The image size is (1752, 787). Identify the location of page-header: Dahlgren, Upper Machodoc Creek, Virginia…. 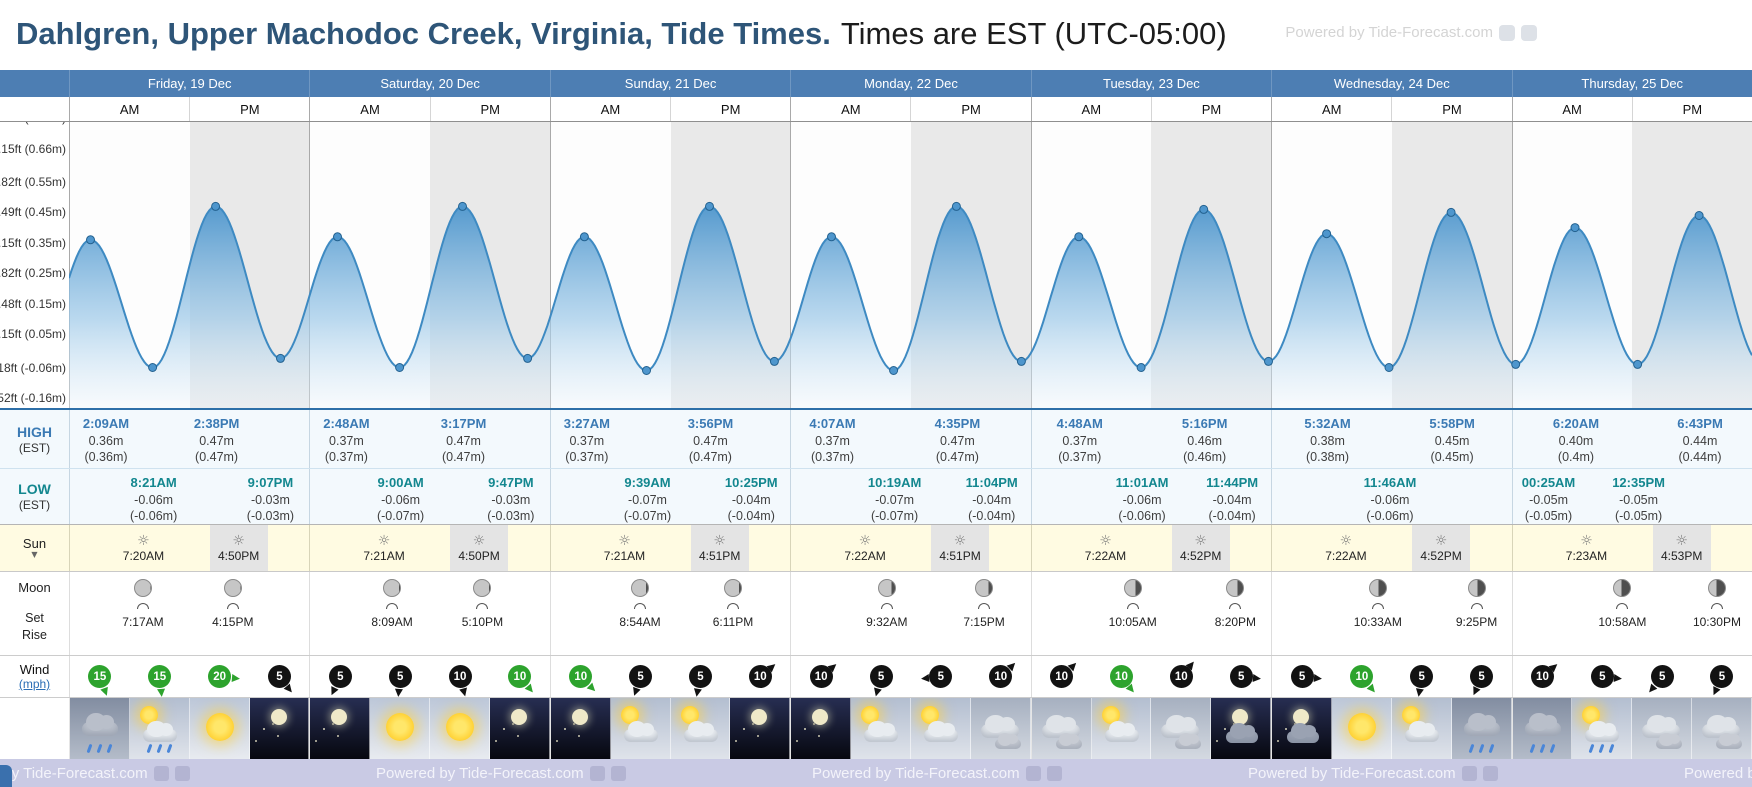
(876, 35).